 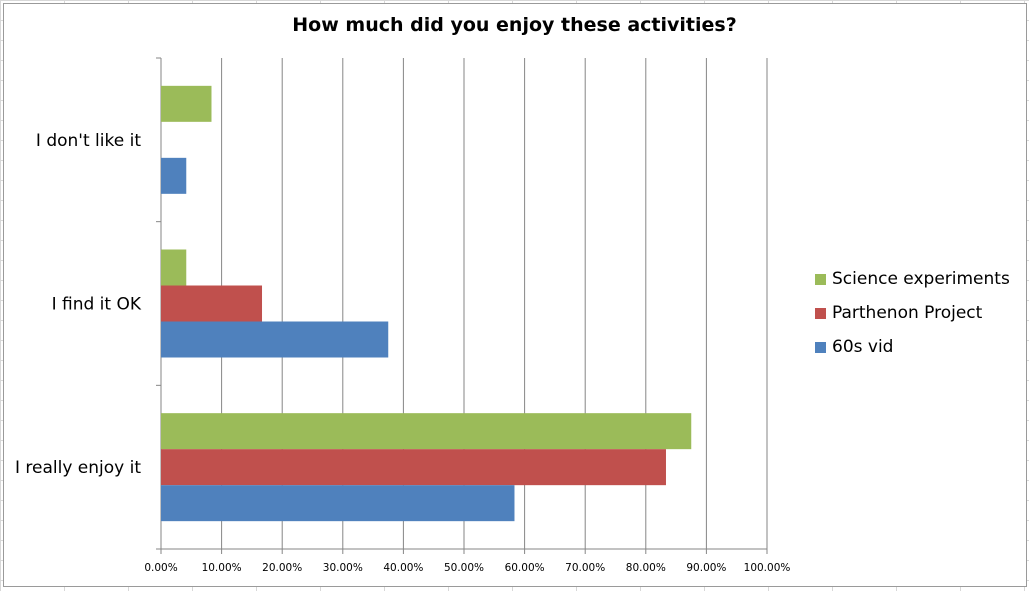 I want to click on x-tick-label: 50.00%, so click(x=464, y=568).